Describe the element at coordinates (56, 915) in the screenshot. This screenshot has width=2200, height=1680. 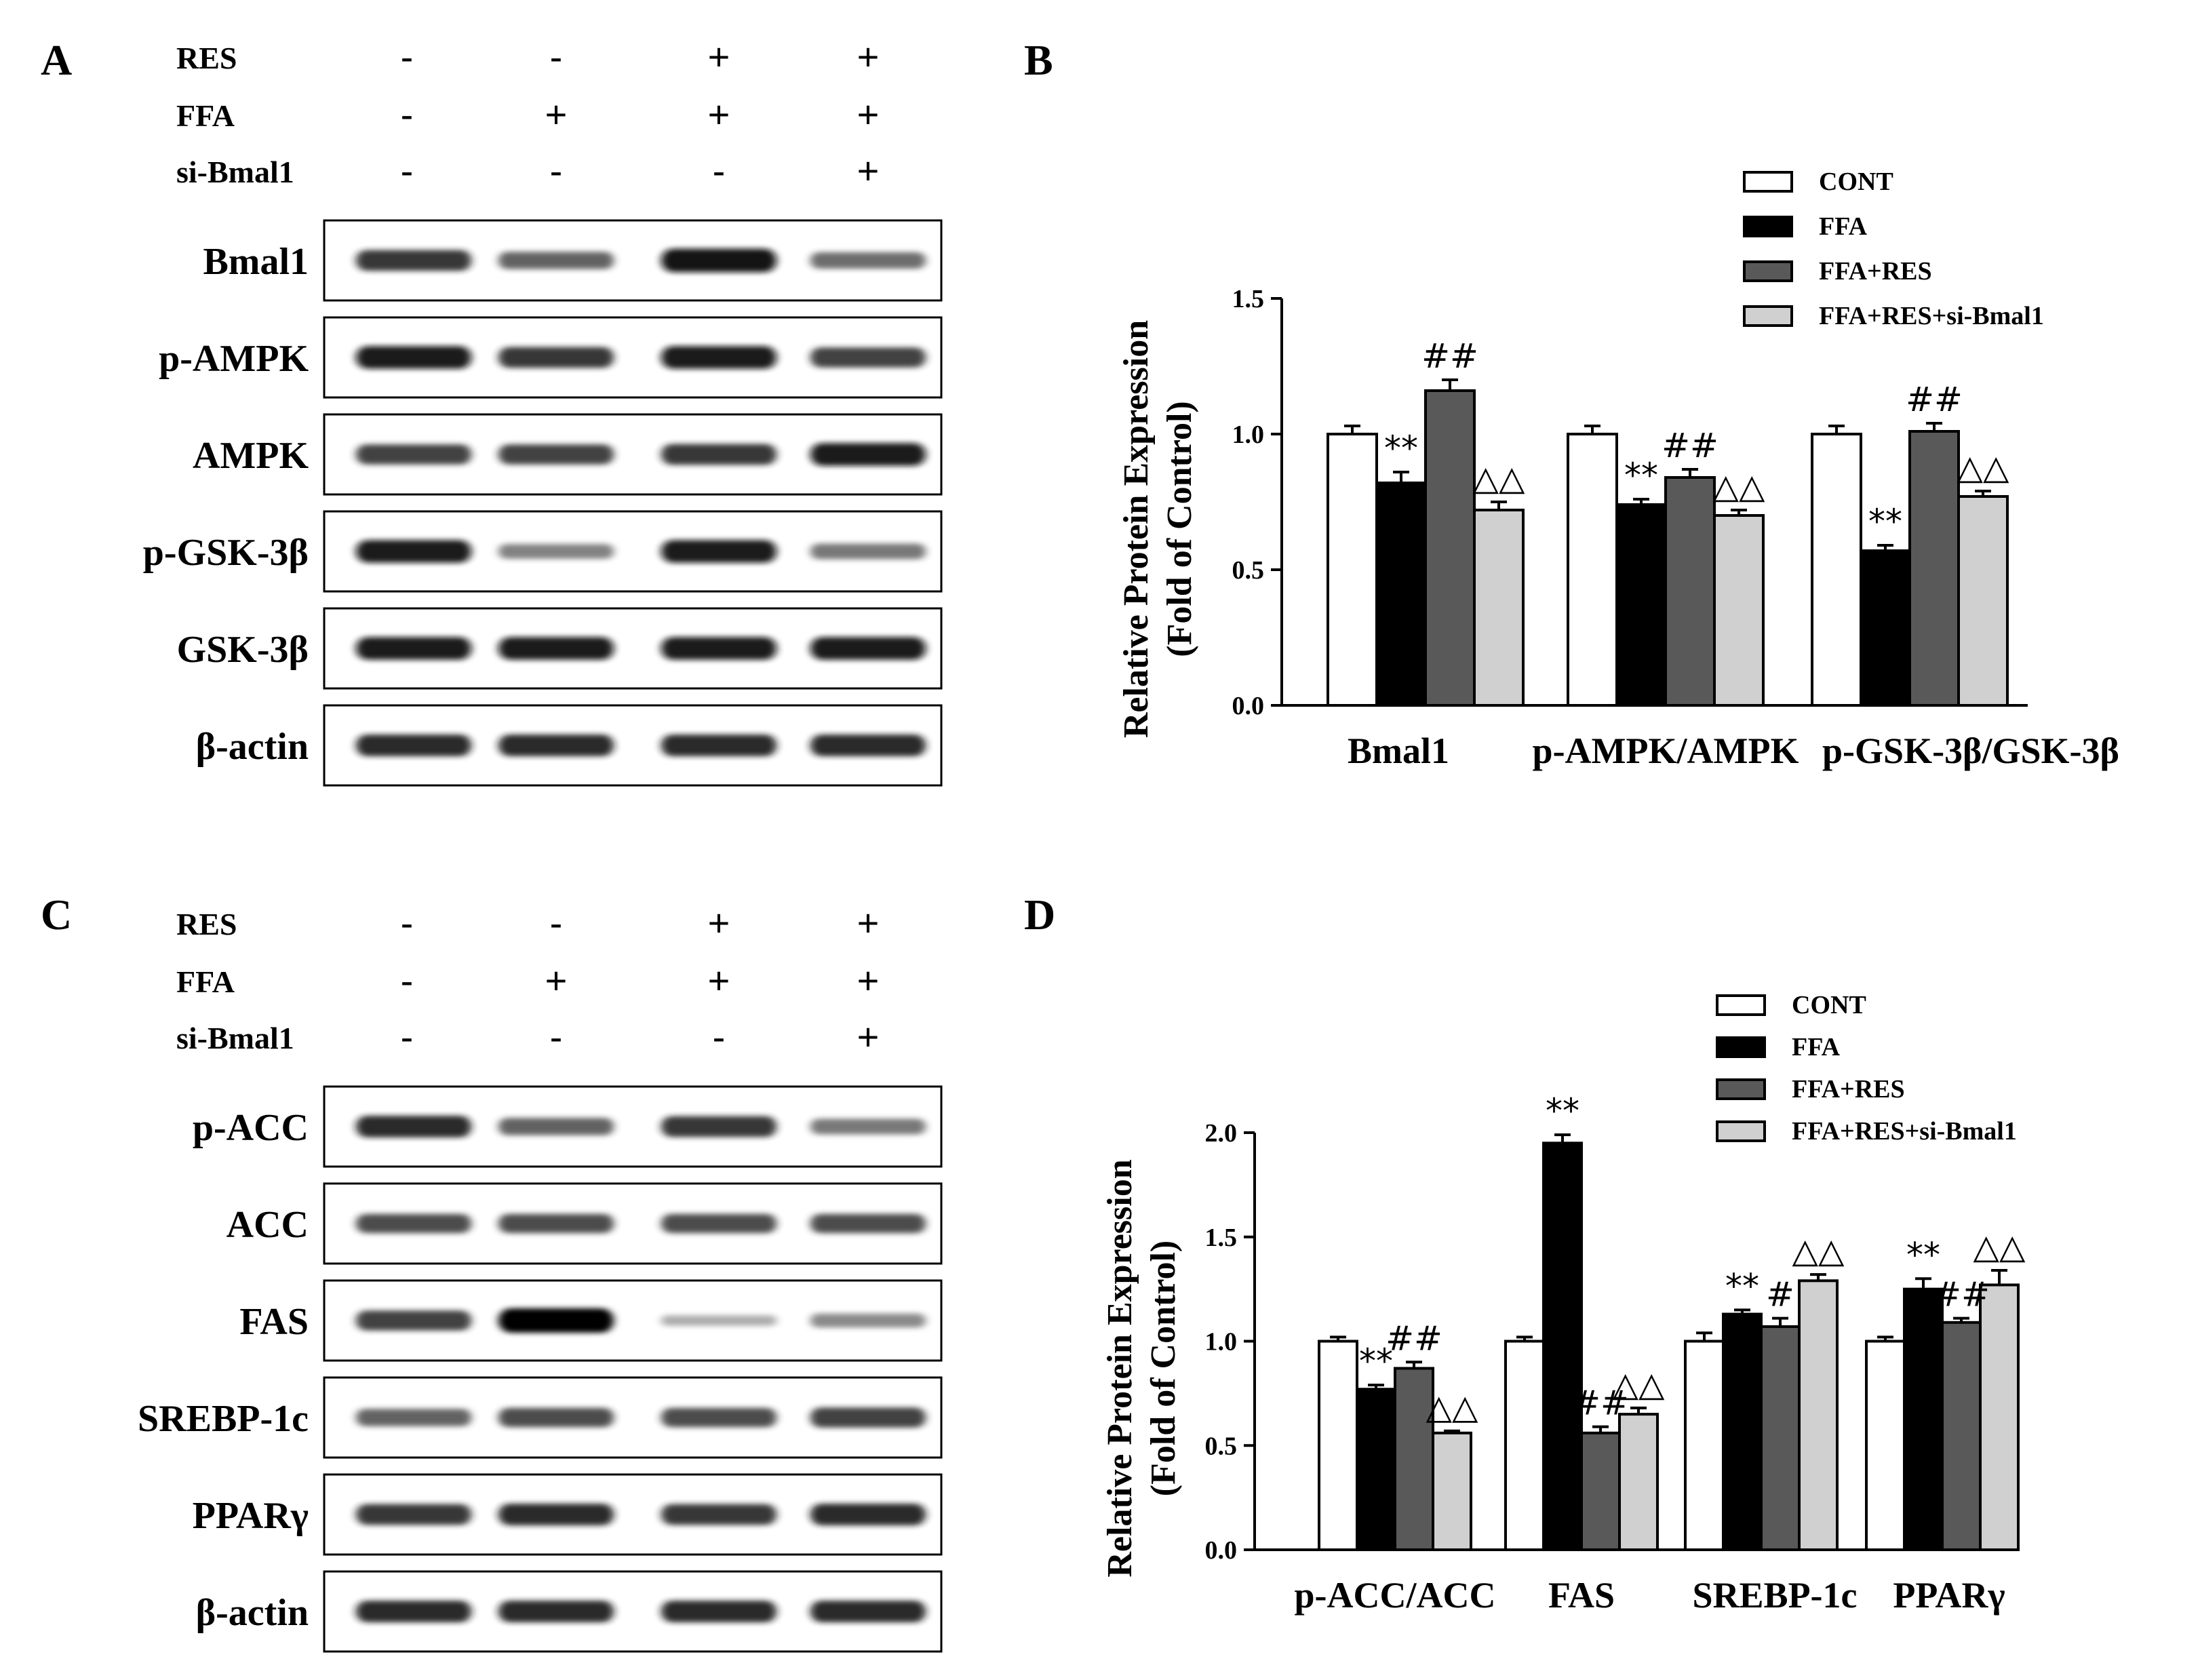
I see `panel-label-c: C` at that location.